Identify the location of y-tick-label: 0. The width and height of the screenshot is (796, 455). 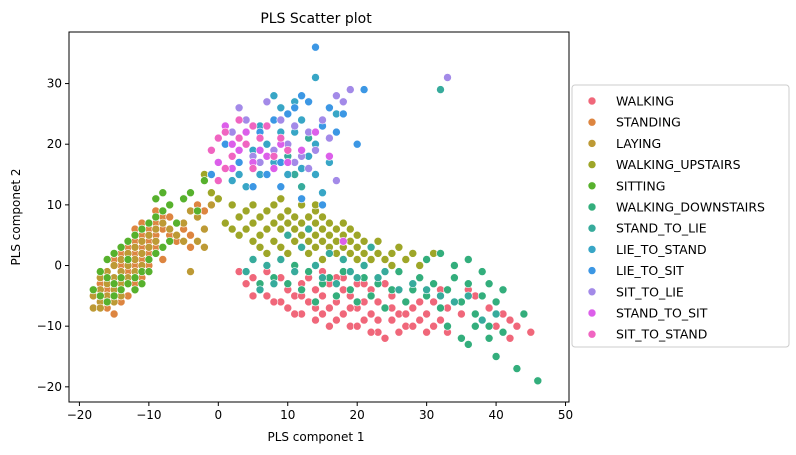
(58, 266).